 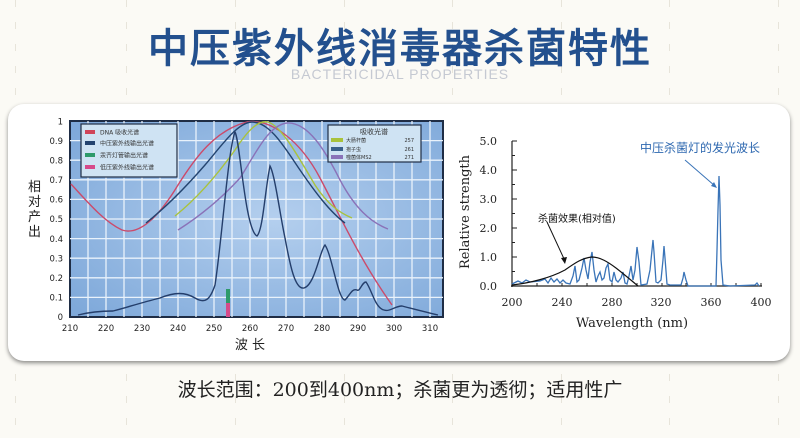 I want to click on svg-text: 0.1, so click(x=56, y=299).